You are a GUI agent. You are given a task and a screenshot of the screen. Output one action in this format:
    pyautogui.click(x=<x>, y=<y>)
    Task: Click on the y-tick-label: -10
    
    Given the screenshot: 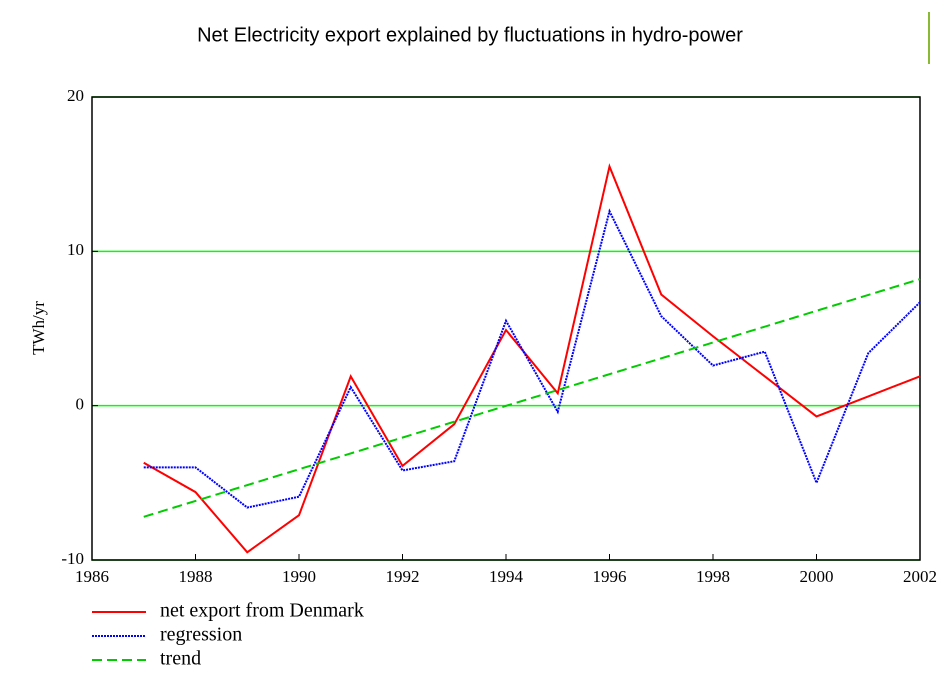 What is the action you would take?
    pyautogui.click(x=72, y=558)
    